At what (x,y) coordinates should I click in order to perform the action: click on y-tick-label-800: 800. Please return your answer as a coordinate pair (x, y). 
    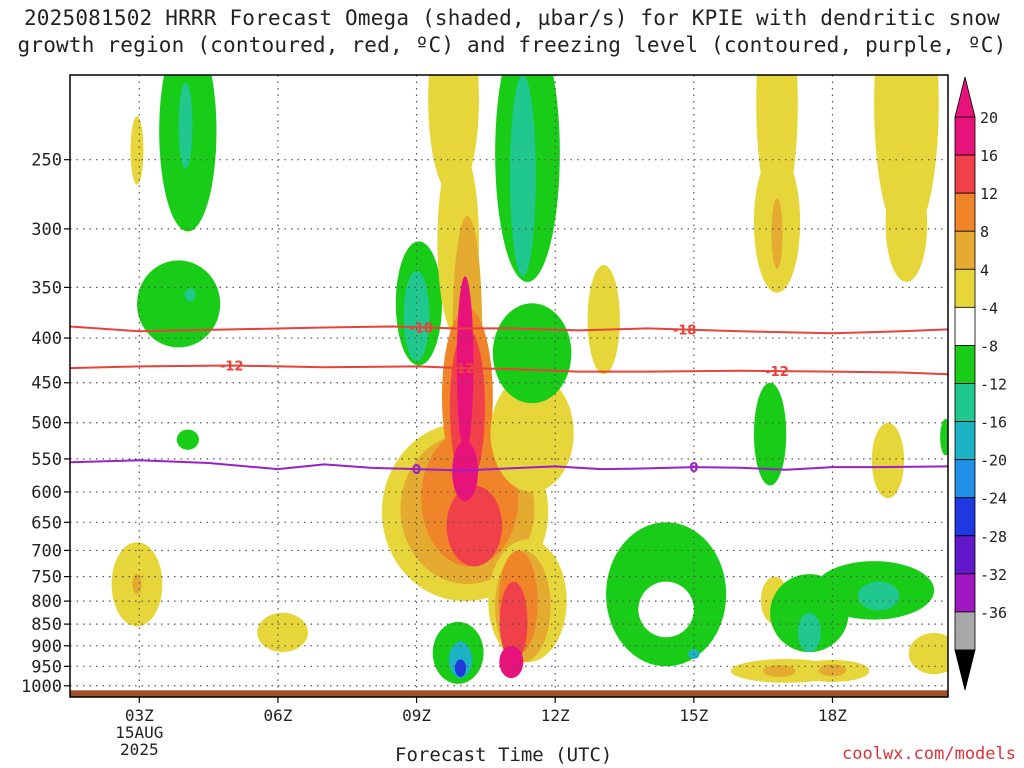
    Looking at the image, I should click on (46, 602).